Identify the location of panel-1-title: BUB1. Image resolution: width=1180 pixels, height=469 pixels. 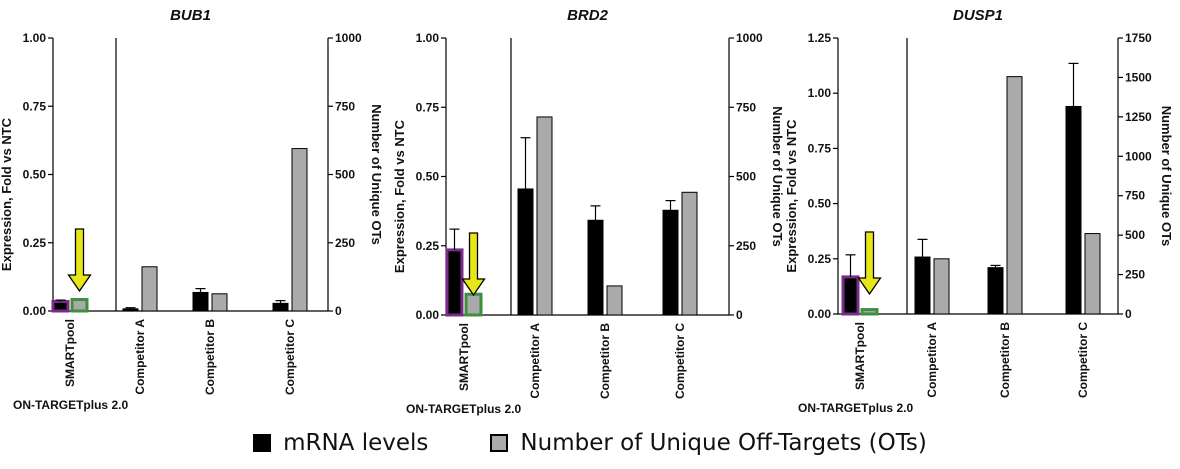
(190, 15).